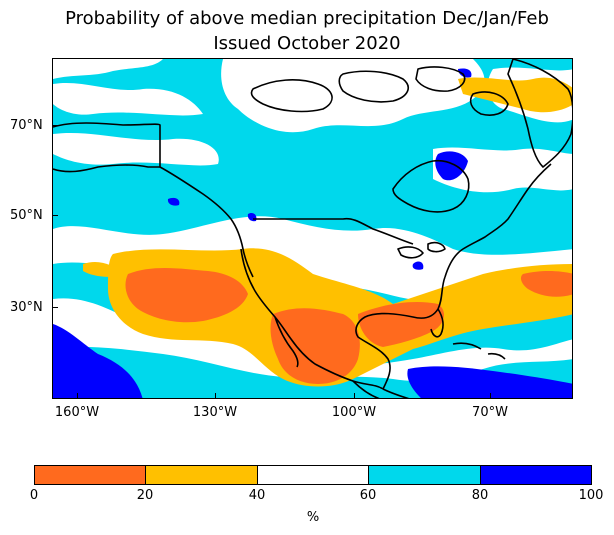 The height and width of the screenshot is (535, 614). What do you see at coordinates (145, 495) in the screenshot?
I see `colorbar-tick-20: 20` at bounding box center [145, 495].